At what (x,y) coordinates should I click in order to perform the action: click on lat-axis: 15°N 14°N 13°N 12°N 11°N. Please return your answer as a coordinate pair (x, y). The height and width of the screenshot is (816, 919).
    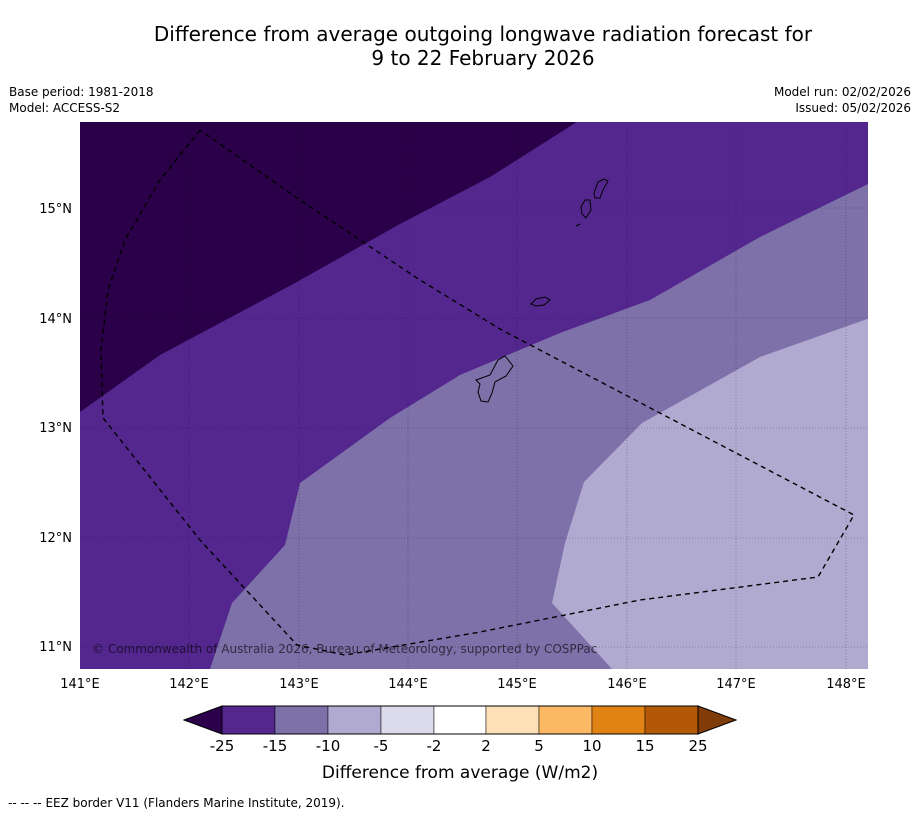
    Looking at the image, I should click on (55, 428).